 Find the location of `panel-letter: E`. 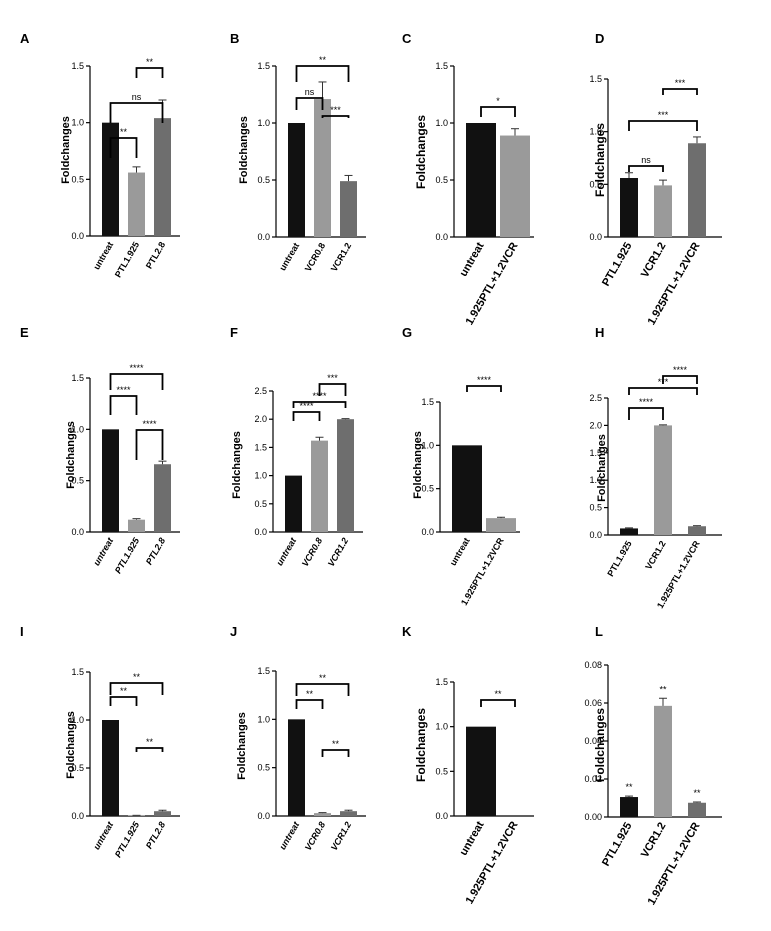

panel-letter: E is located at coordinates (24, 332).